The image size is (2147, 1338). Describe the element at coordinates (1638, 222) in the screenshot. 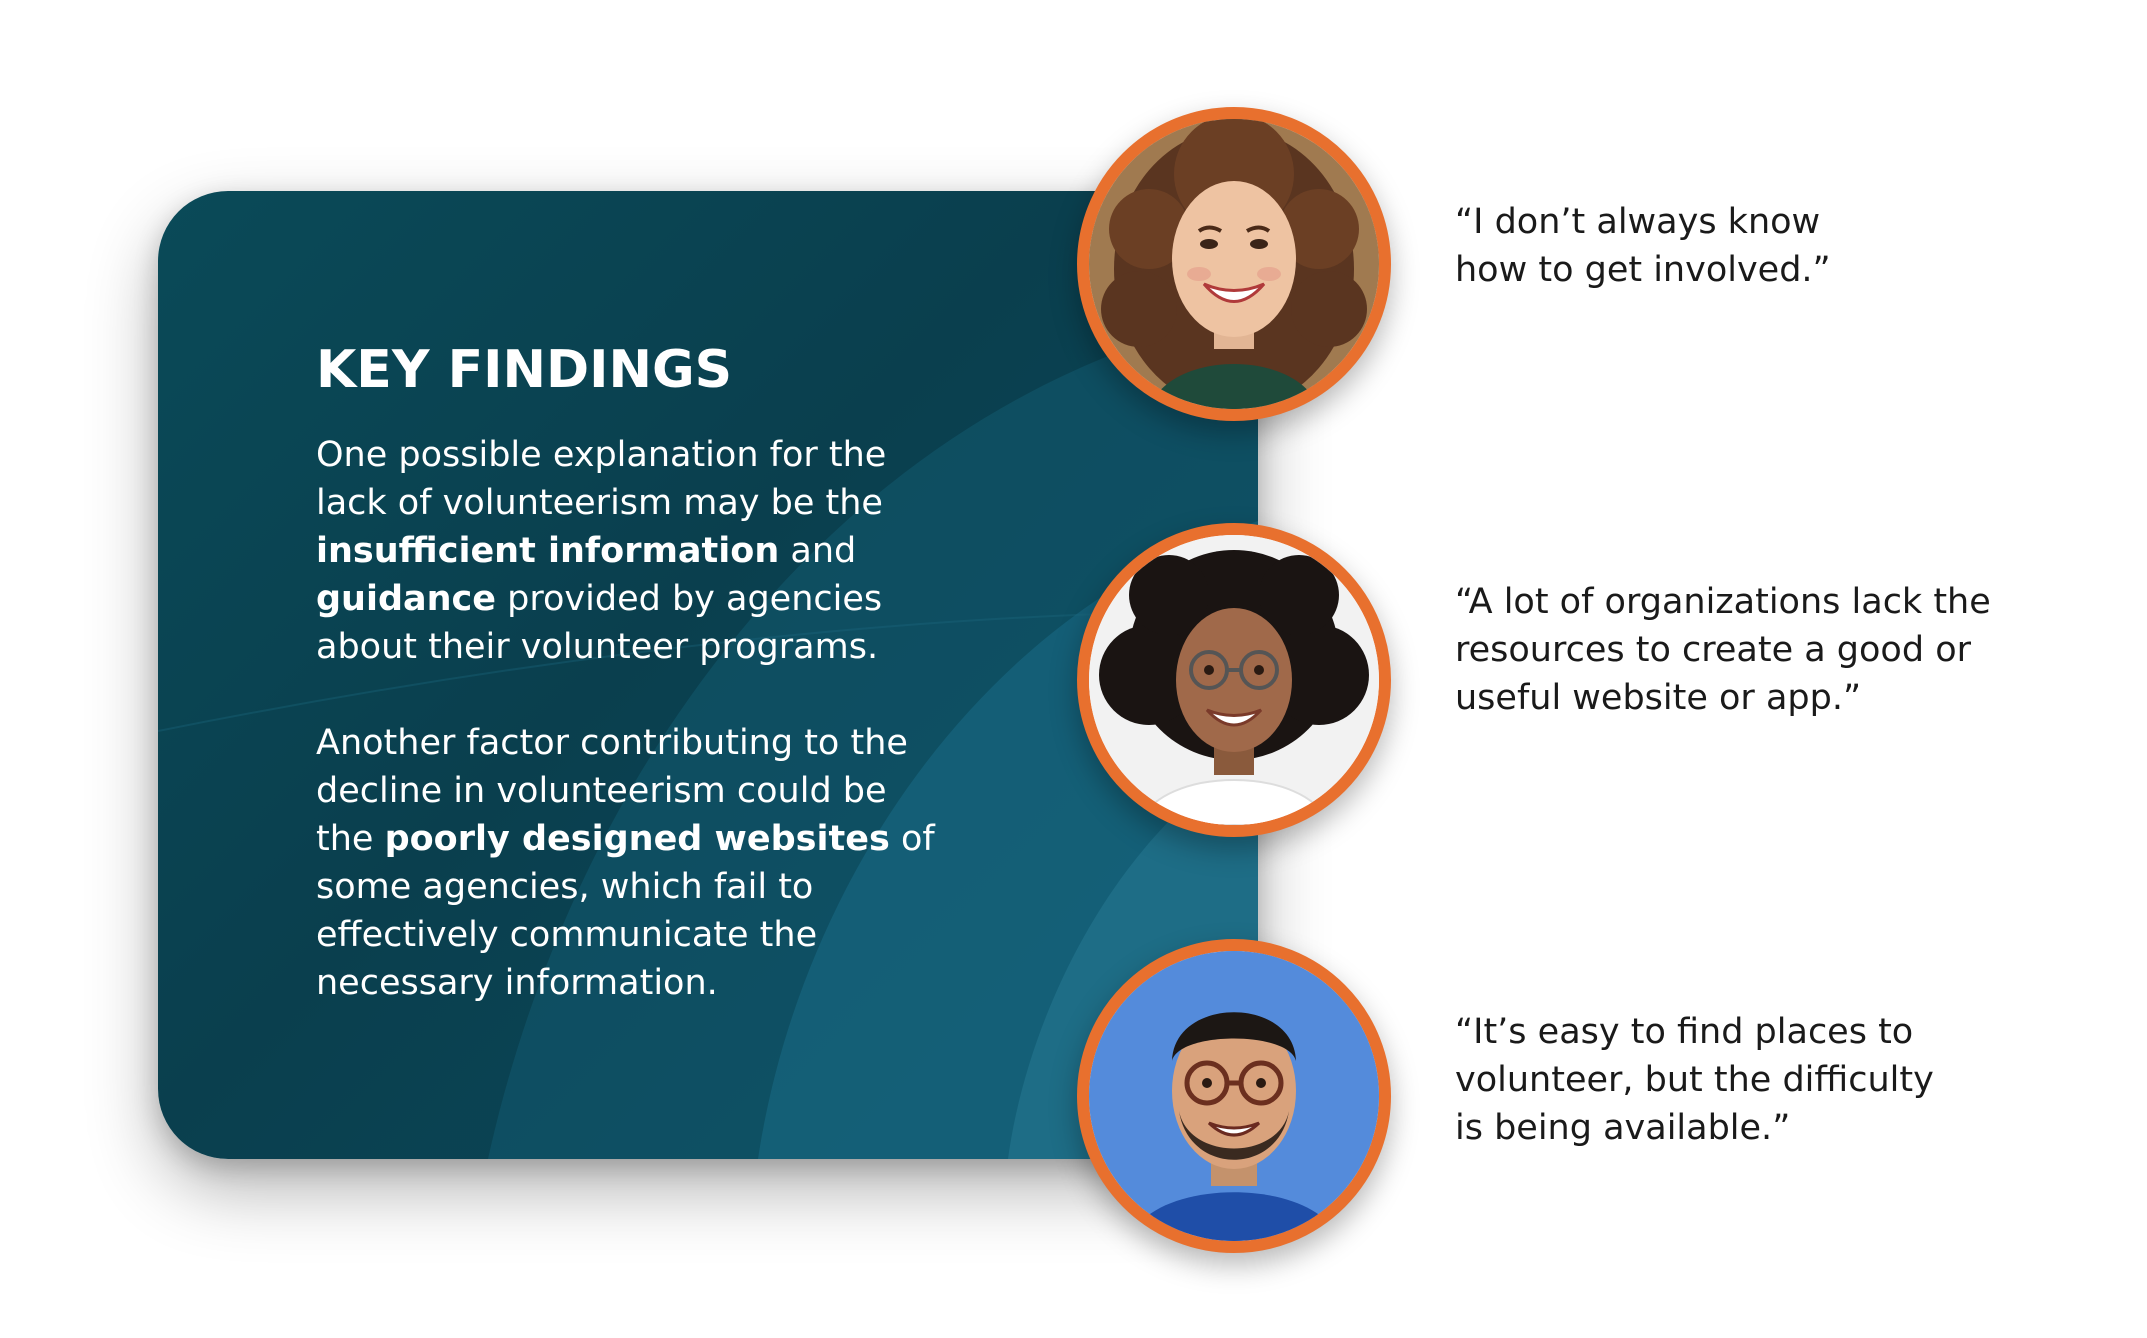

I see `quote-line: “I don’t always know` at that location.